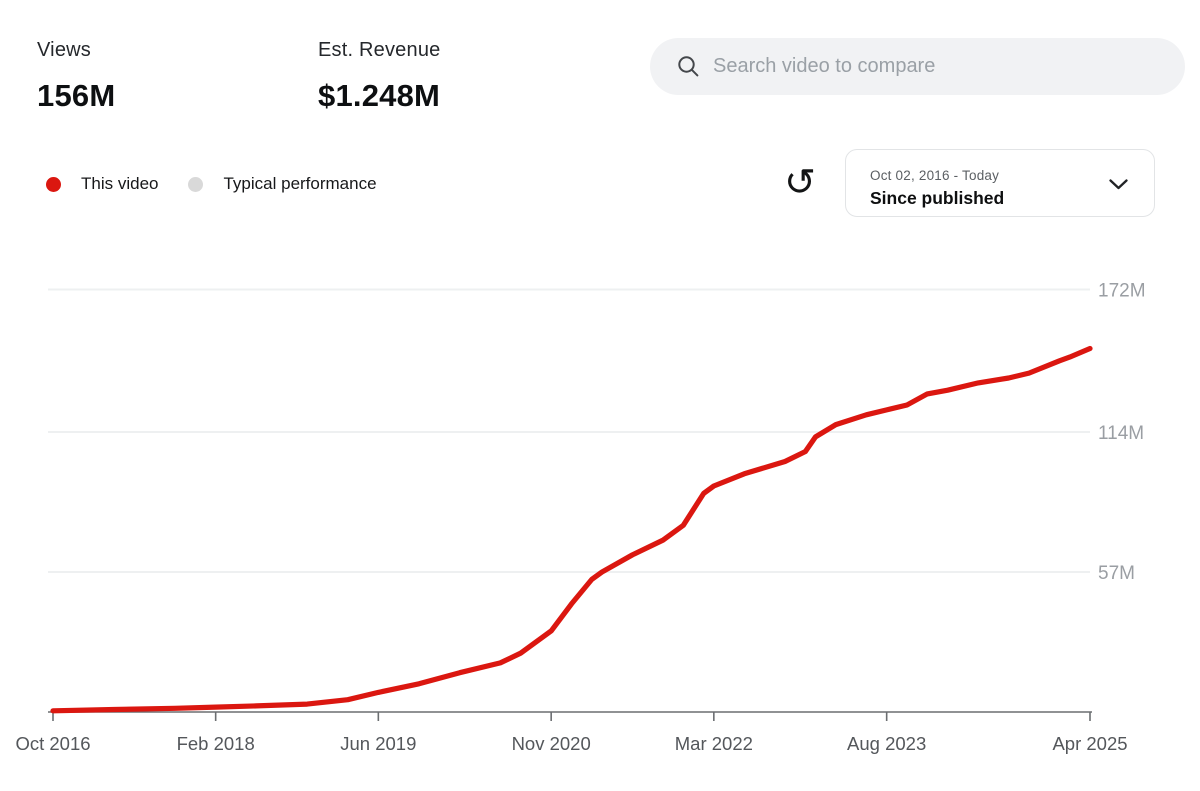  Describe the element at coordinates (379, 95) in the screenshot. I see `revenue-stat-value: $1.248M` at that location.